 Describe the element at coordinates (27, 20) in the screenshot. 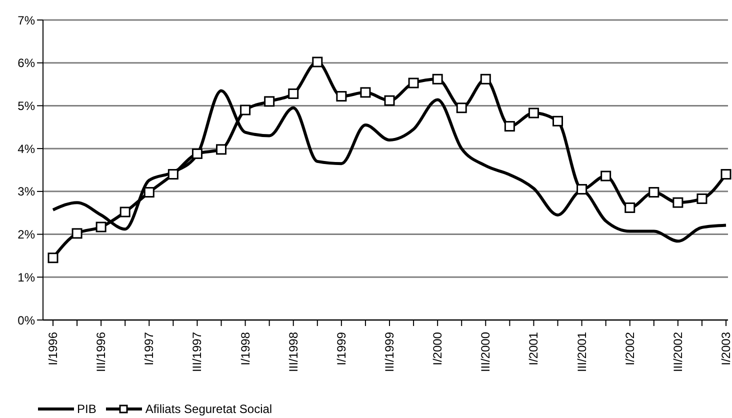

I see `y-tick-label: 7%` at that location.